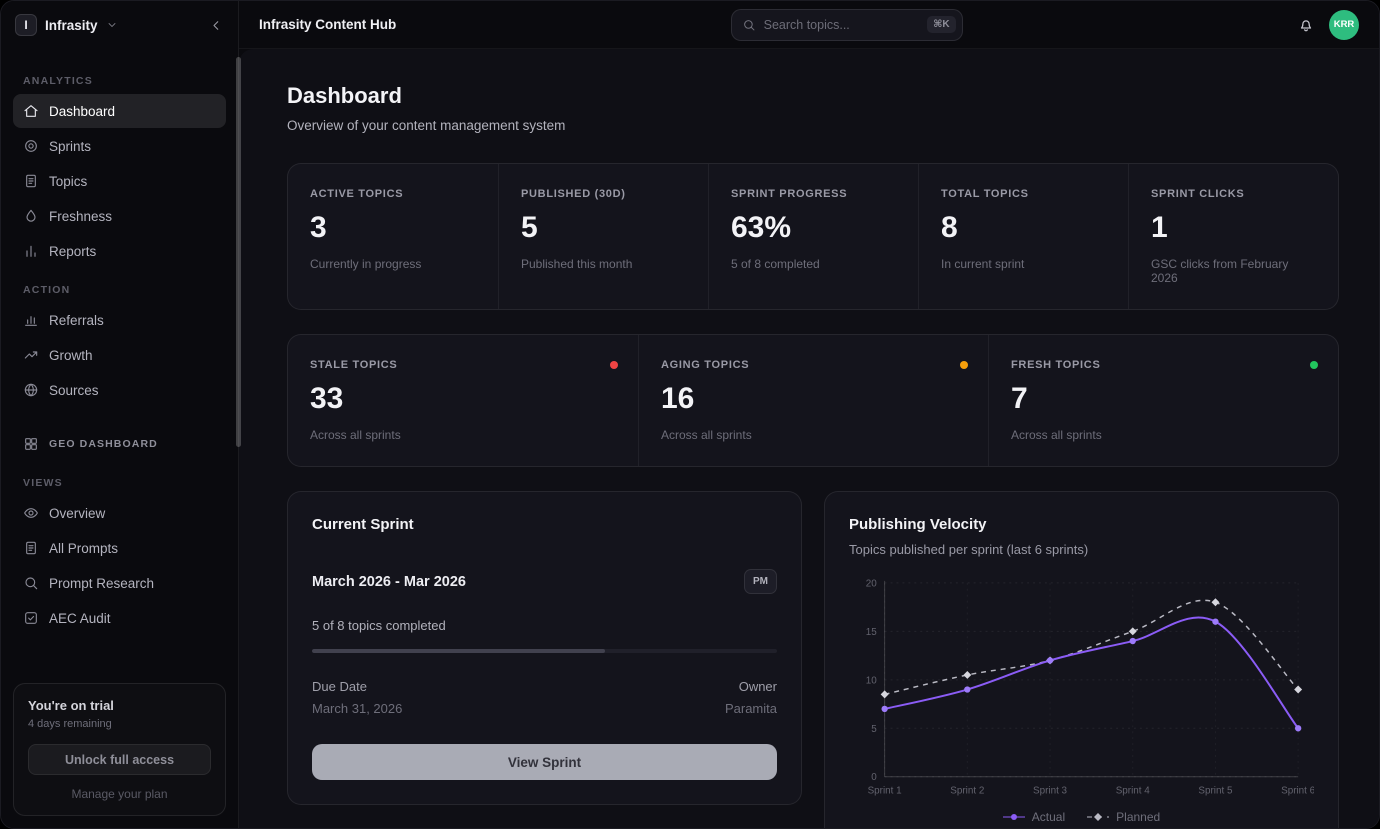 The height and width of the screenshot is (829, 1380). I want to click on sidebar-item-label: All Prompts, so click(84, 548).